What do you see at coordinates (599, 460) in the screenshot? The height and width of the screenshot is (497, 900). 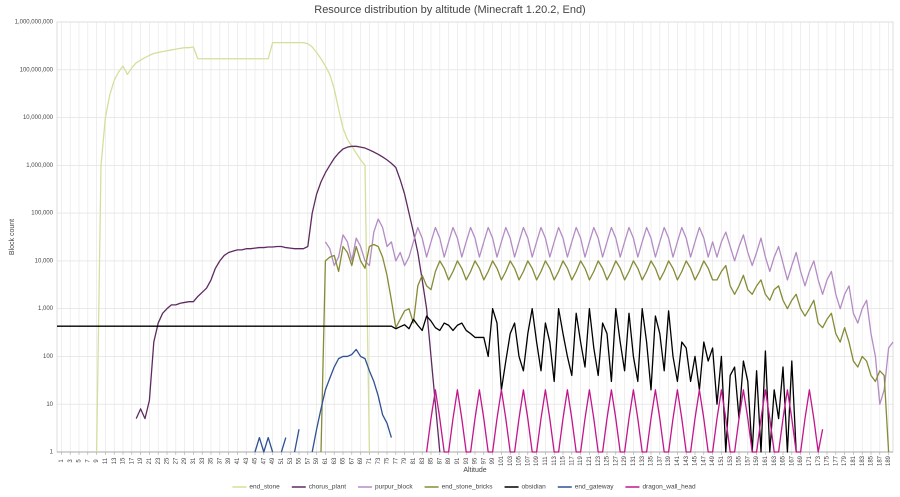 I see `x-tick-label: 123` at bounding box center [599, 460].